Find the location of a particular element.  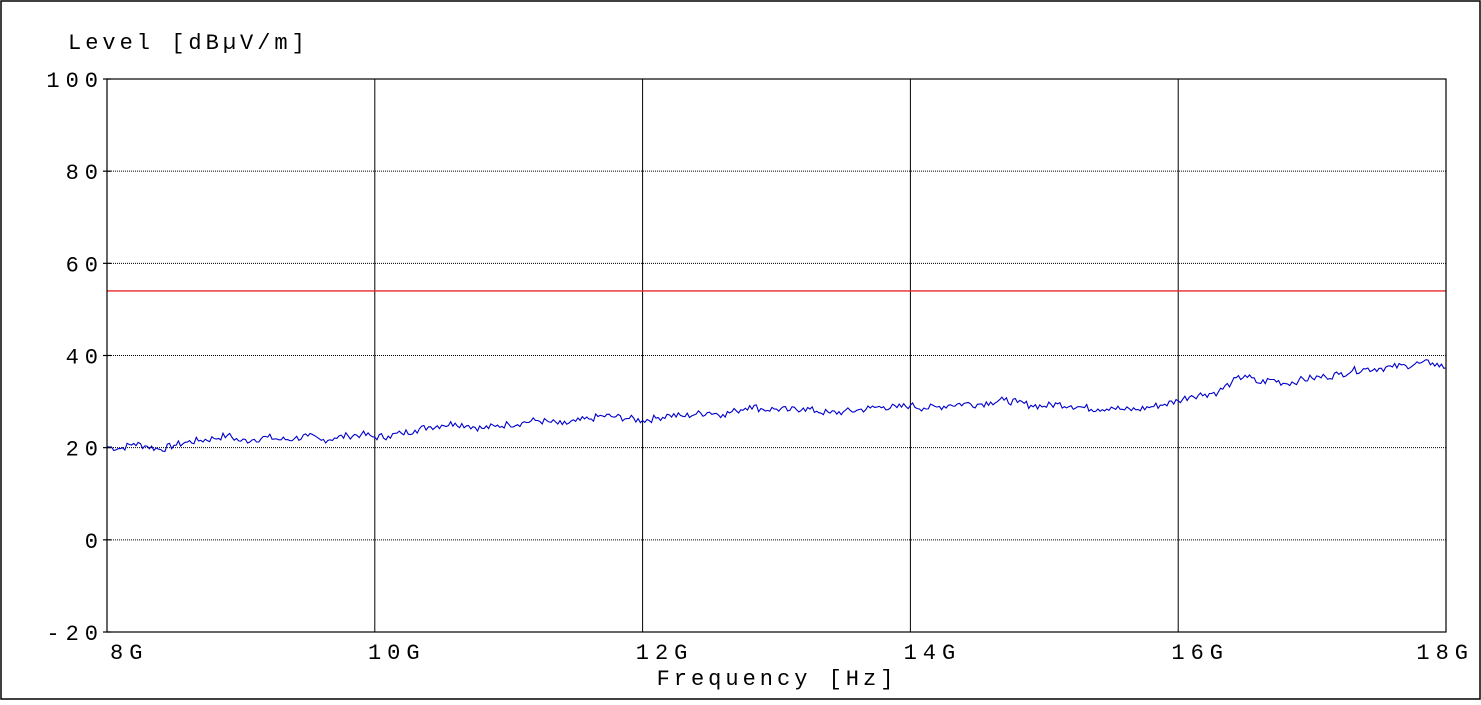

y-tick-label: 20 is located at coordinates (85, 450).